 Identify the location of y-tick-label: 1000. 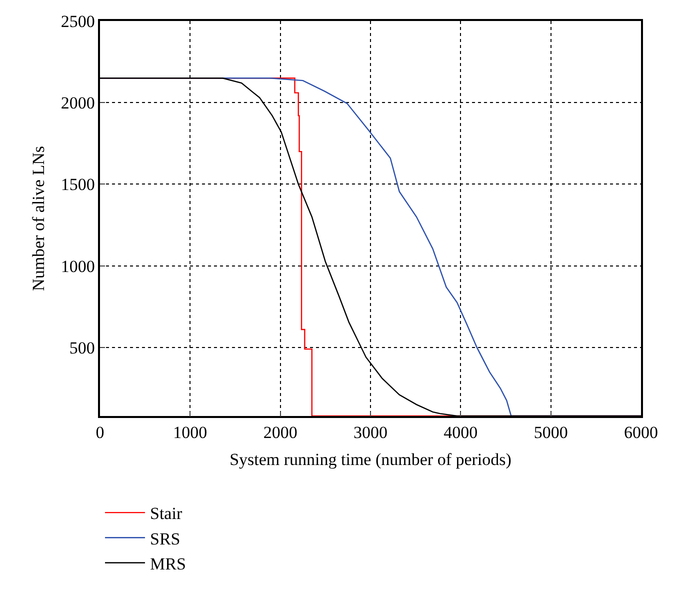
(77, 266).